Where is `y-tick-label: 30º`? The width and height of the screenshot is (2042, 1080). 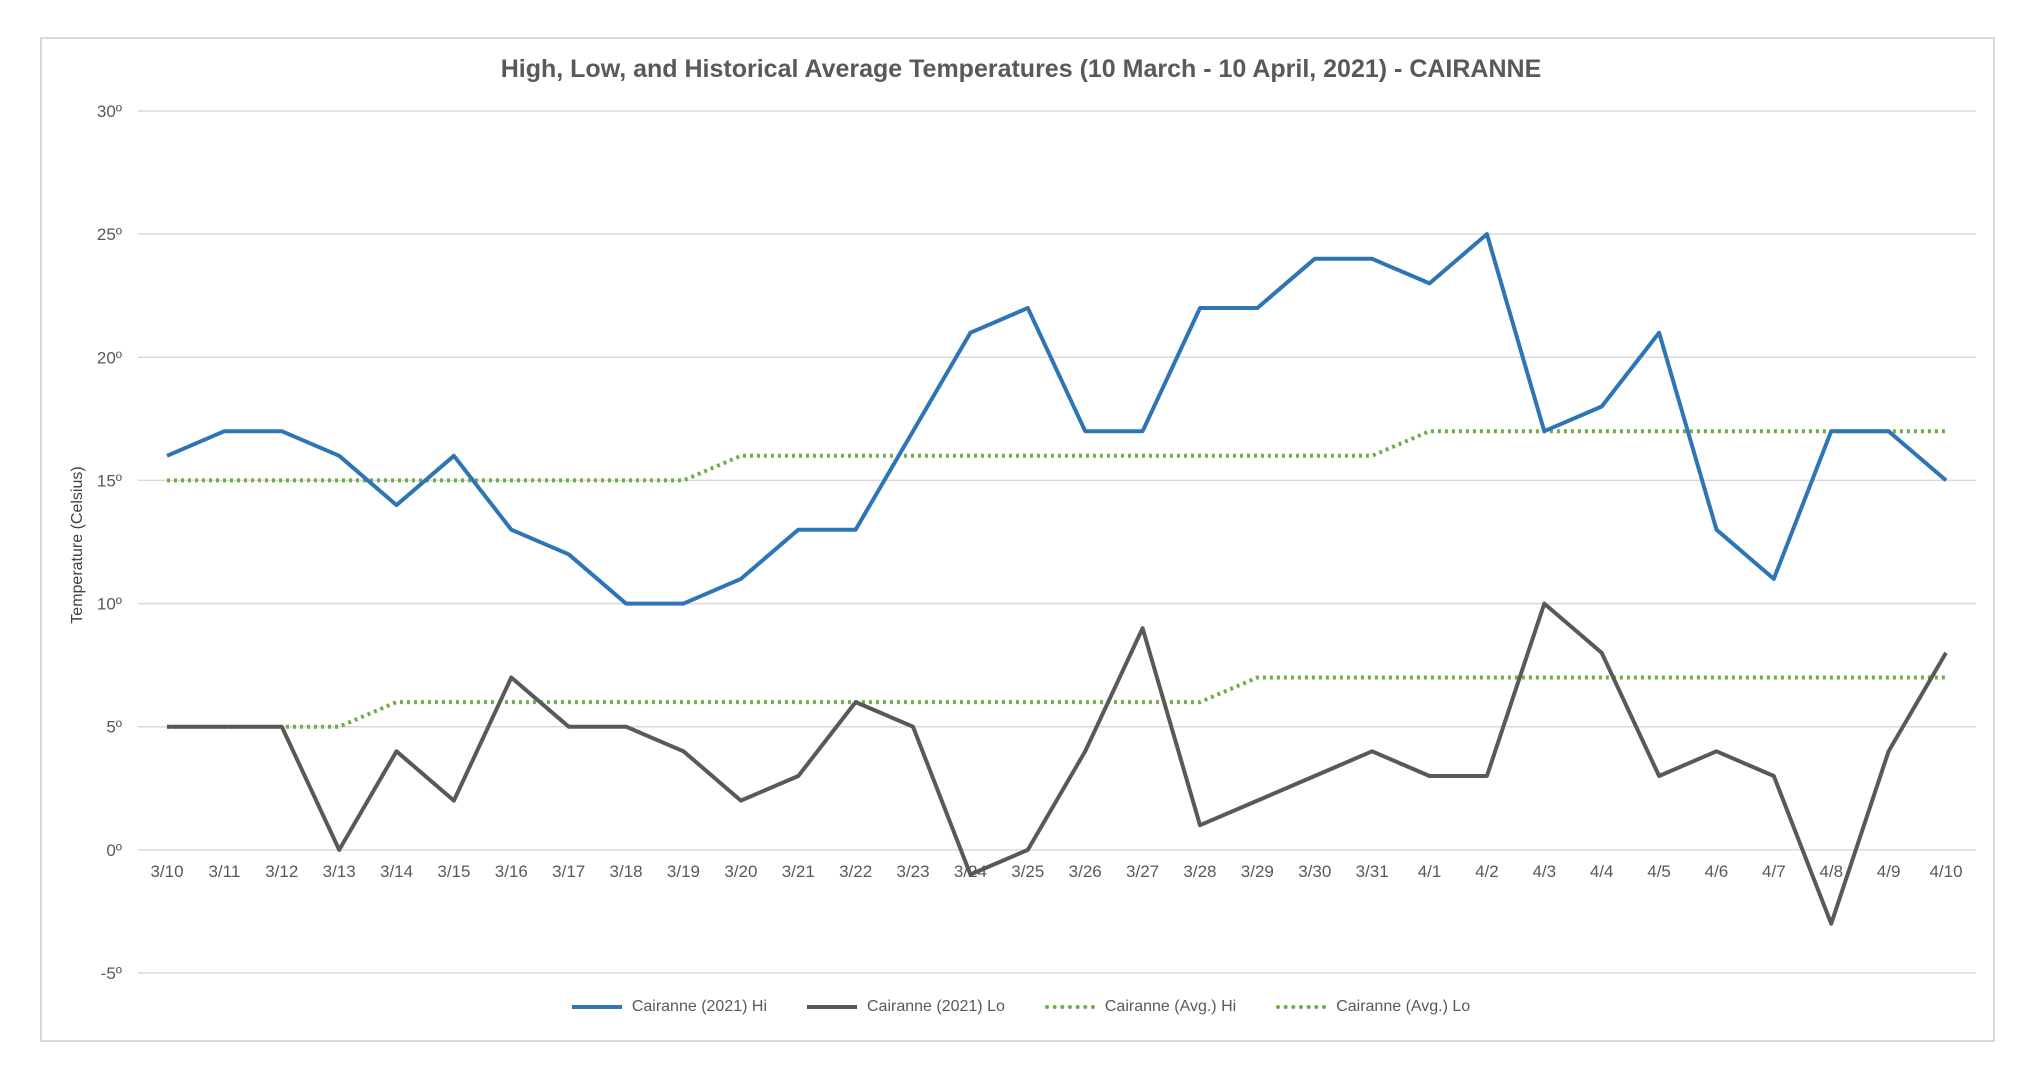
y-tick-label: 30º is located at coordinates (109, 111).